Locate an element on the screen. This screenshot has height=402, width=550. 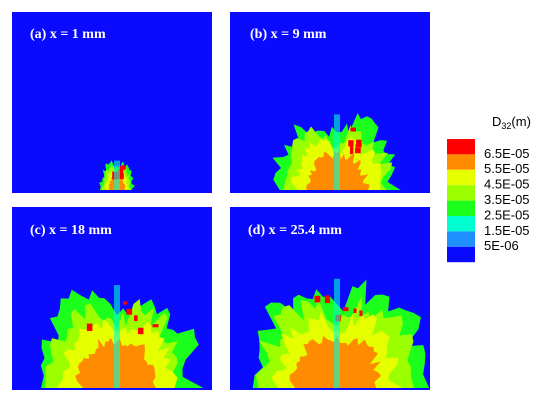
colorbar-label: 3.5E-05 is located at coordinates (507, 199).